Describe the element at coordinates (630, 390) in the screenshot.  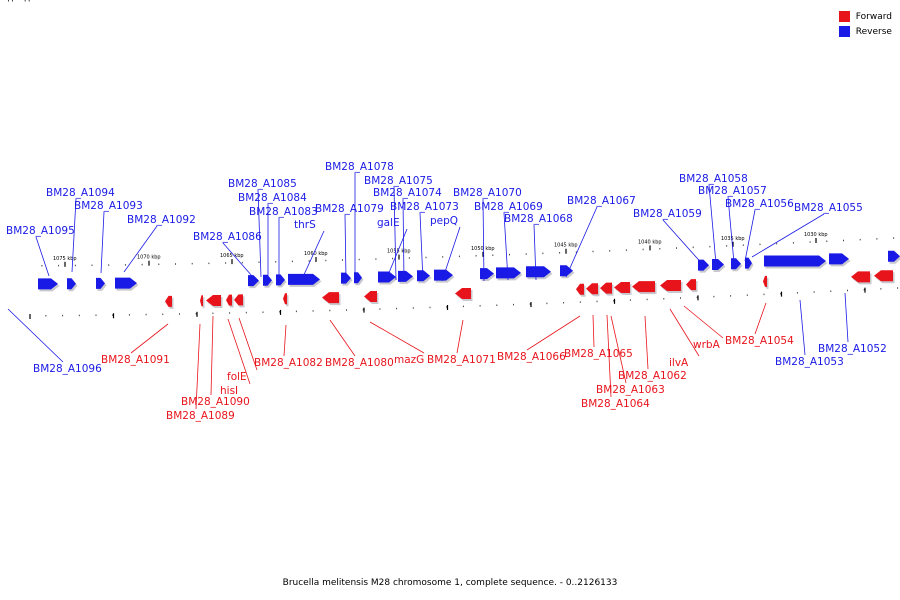
I see `forward-gene-label: BM28_A1063` at that location.